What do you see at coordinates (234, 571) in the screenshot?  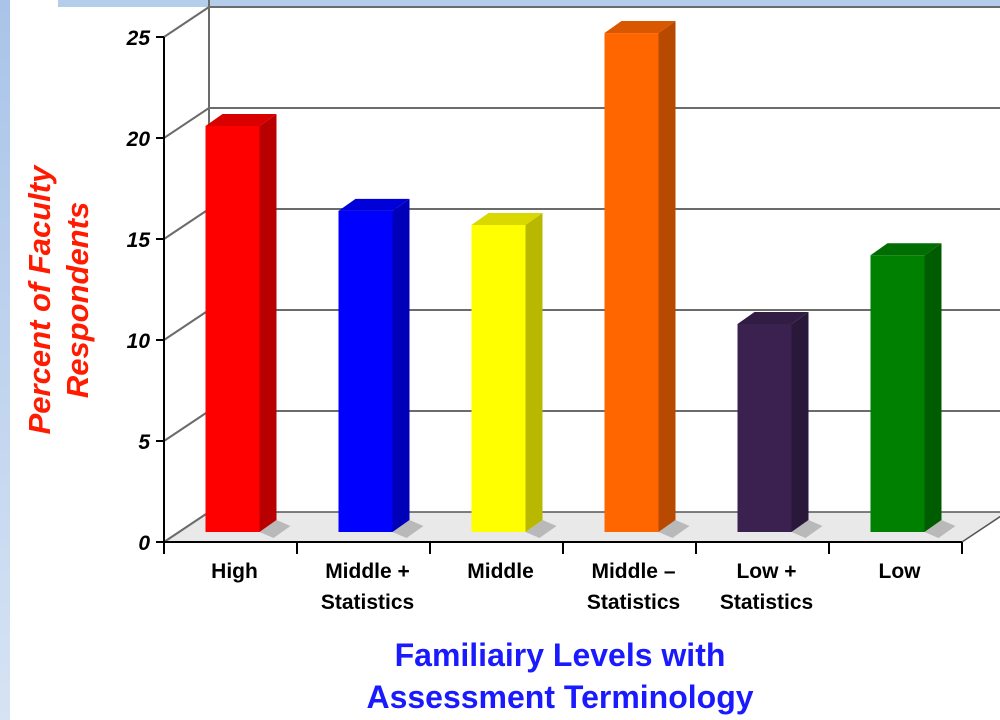 I see `x-tick-label: High` at bounding box center [234, 571].